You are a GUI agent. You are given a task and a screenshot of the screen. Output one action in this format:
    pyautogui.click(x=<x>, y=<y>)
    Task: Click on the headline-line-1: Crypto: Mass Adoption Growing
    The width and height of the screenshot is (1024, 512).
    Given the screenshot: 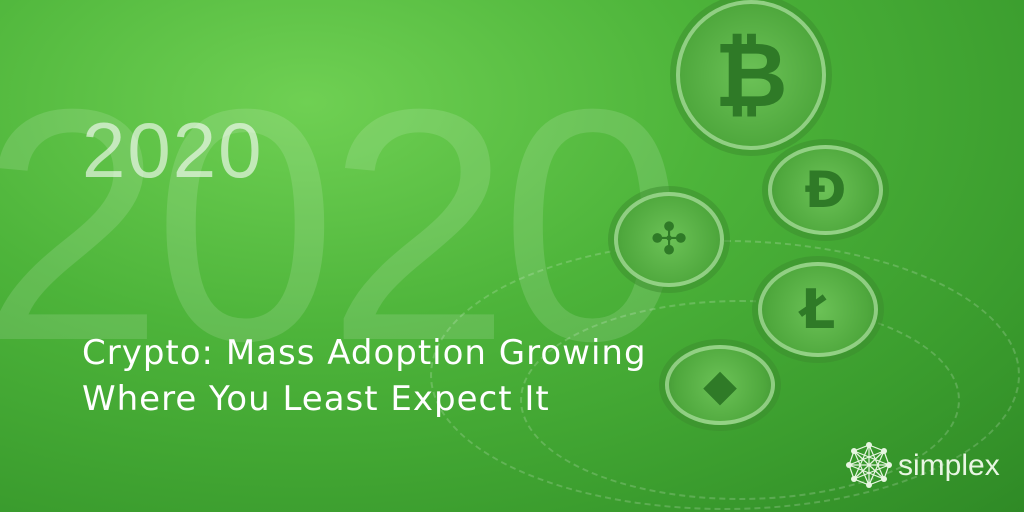 What is the action you would take?
    pyautogui.click(x=364, y=353)
    